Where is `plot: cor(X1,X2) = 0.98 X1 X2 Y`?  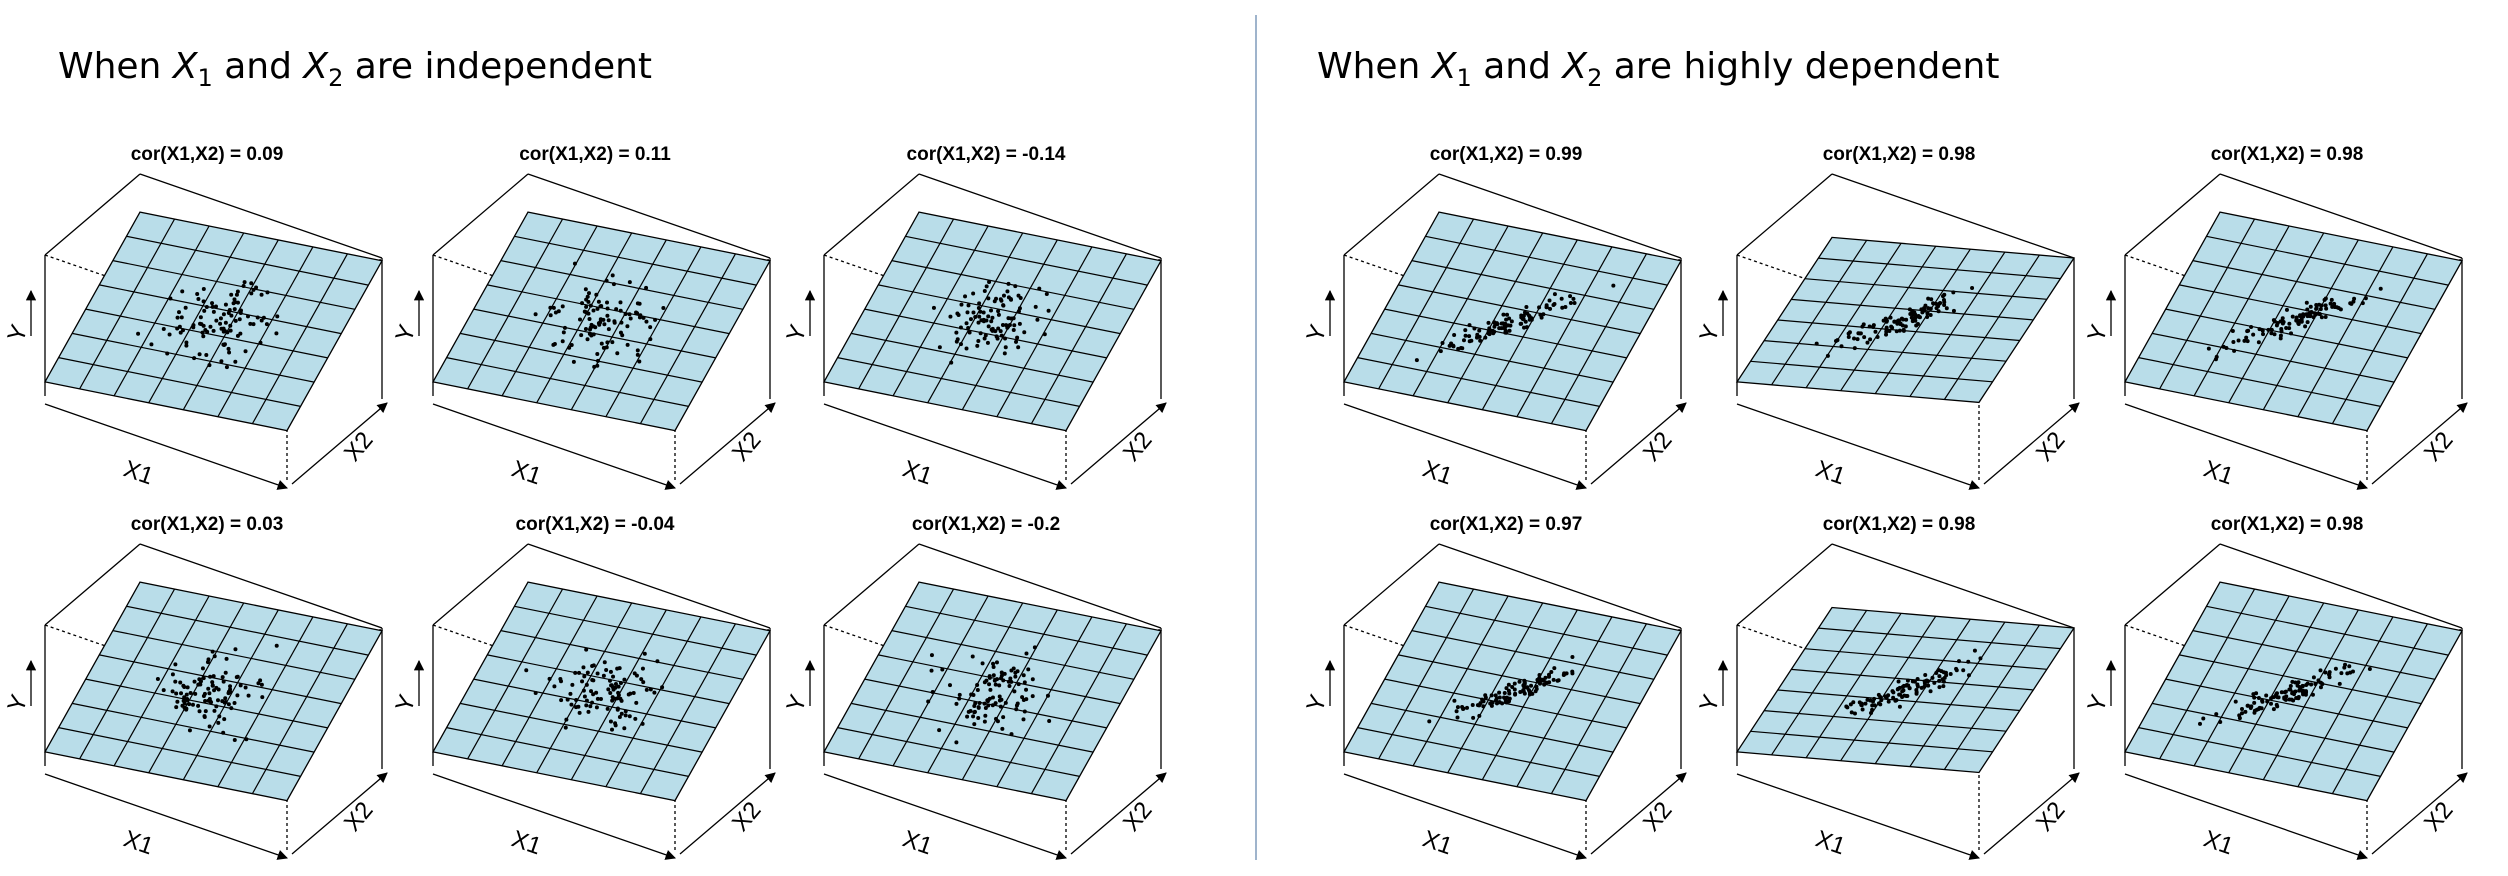 plot: cor(X1,X2) = 0.98 X1 X2 Y is located at coordinates (1887, 317).